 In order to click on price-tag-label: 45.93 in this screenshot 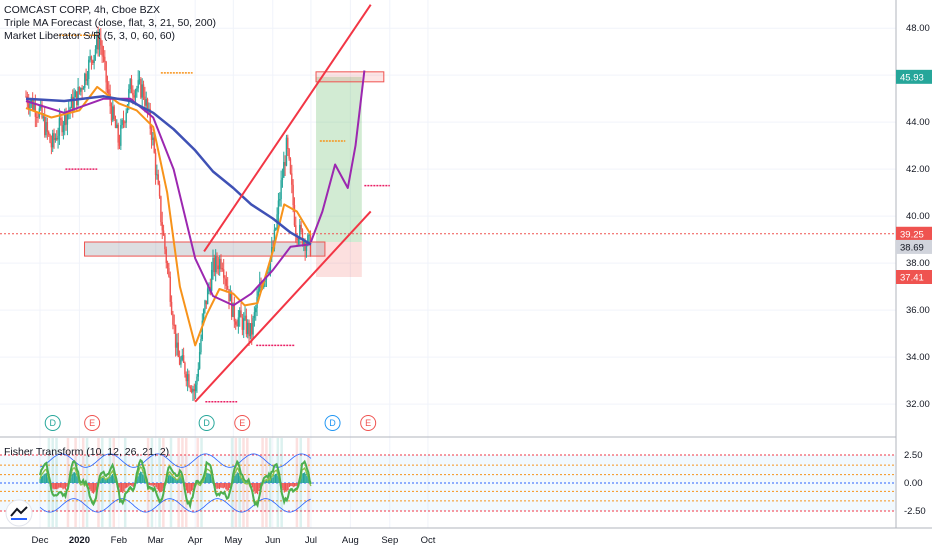, I will do `click(912, 77)`.